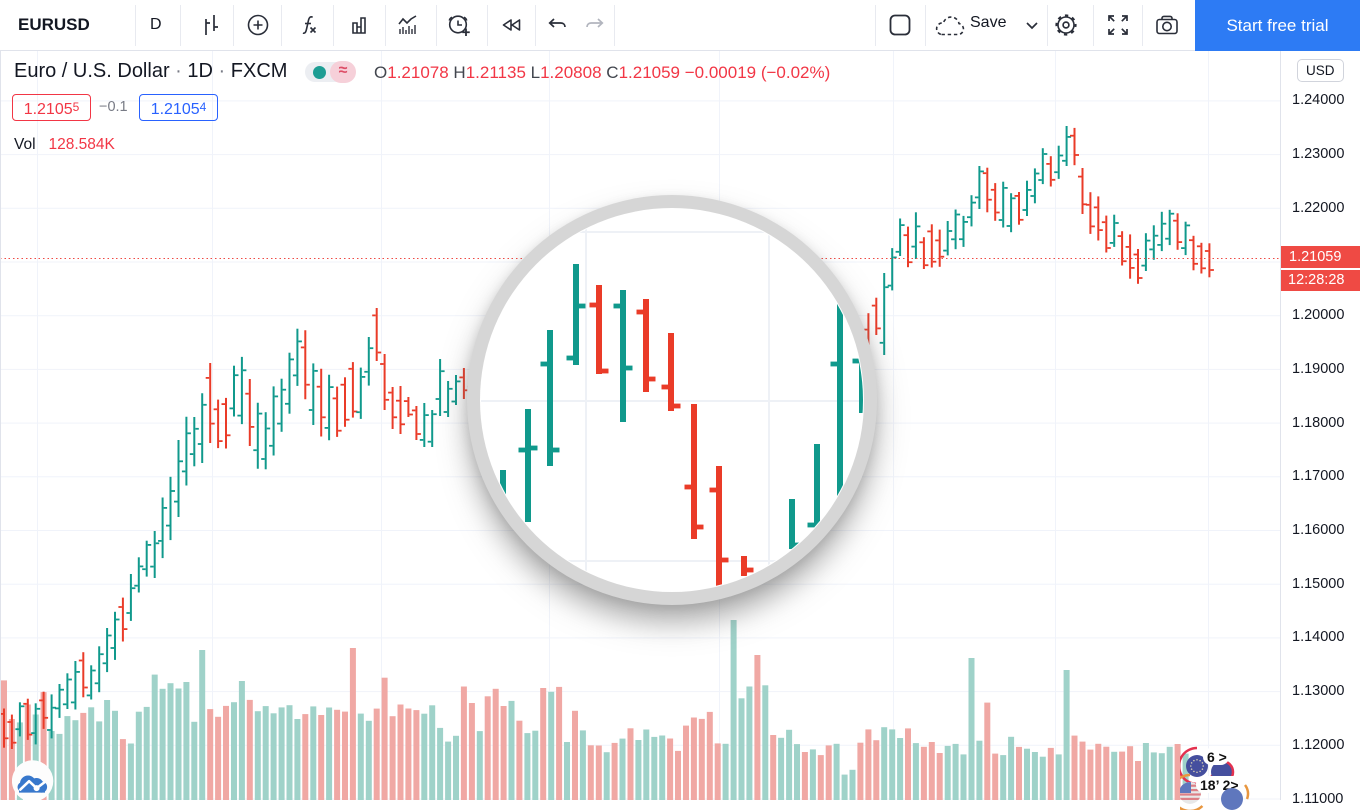  What do you see at coordinates (1217, 757) in the screenshot?
I see `svg-text: 6 >` at bounding box center [1217, 757].